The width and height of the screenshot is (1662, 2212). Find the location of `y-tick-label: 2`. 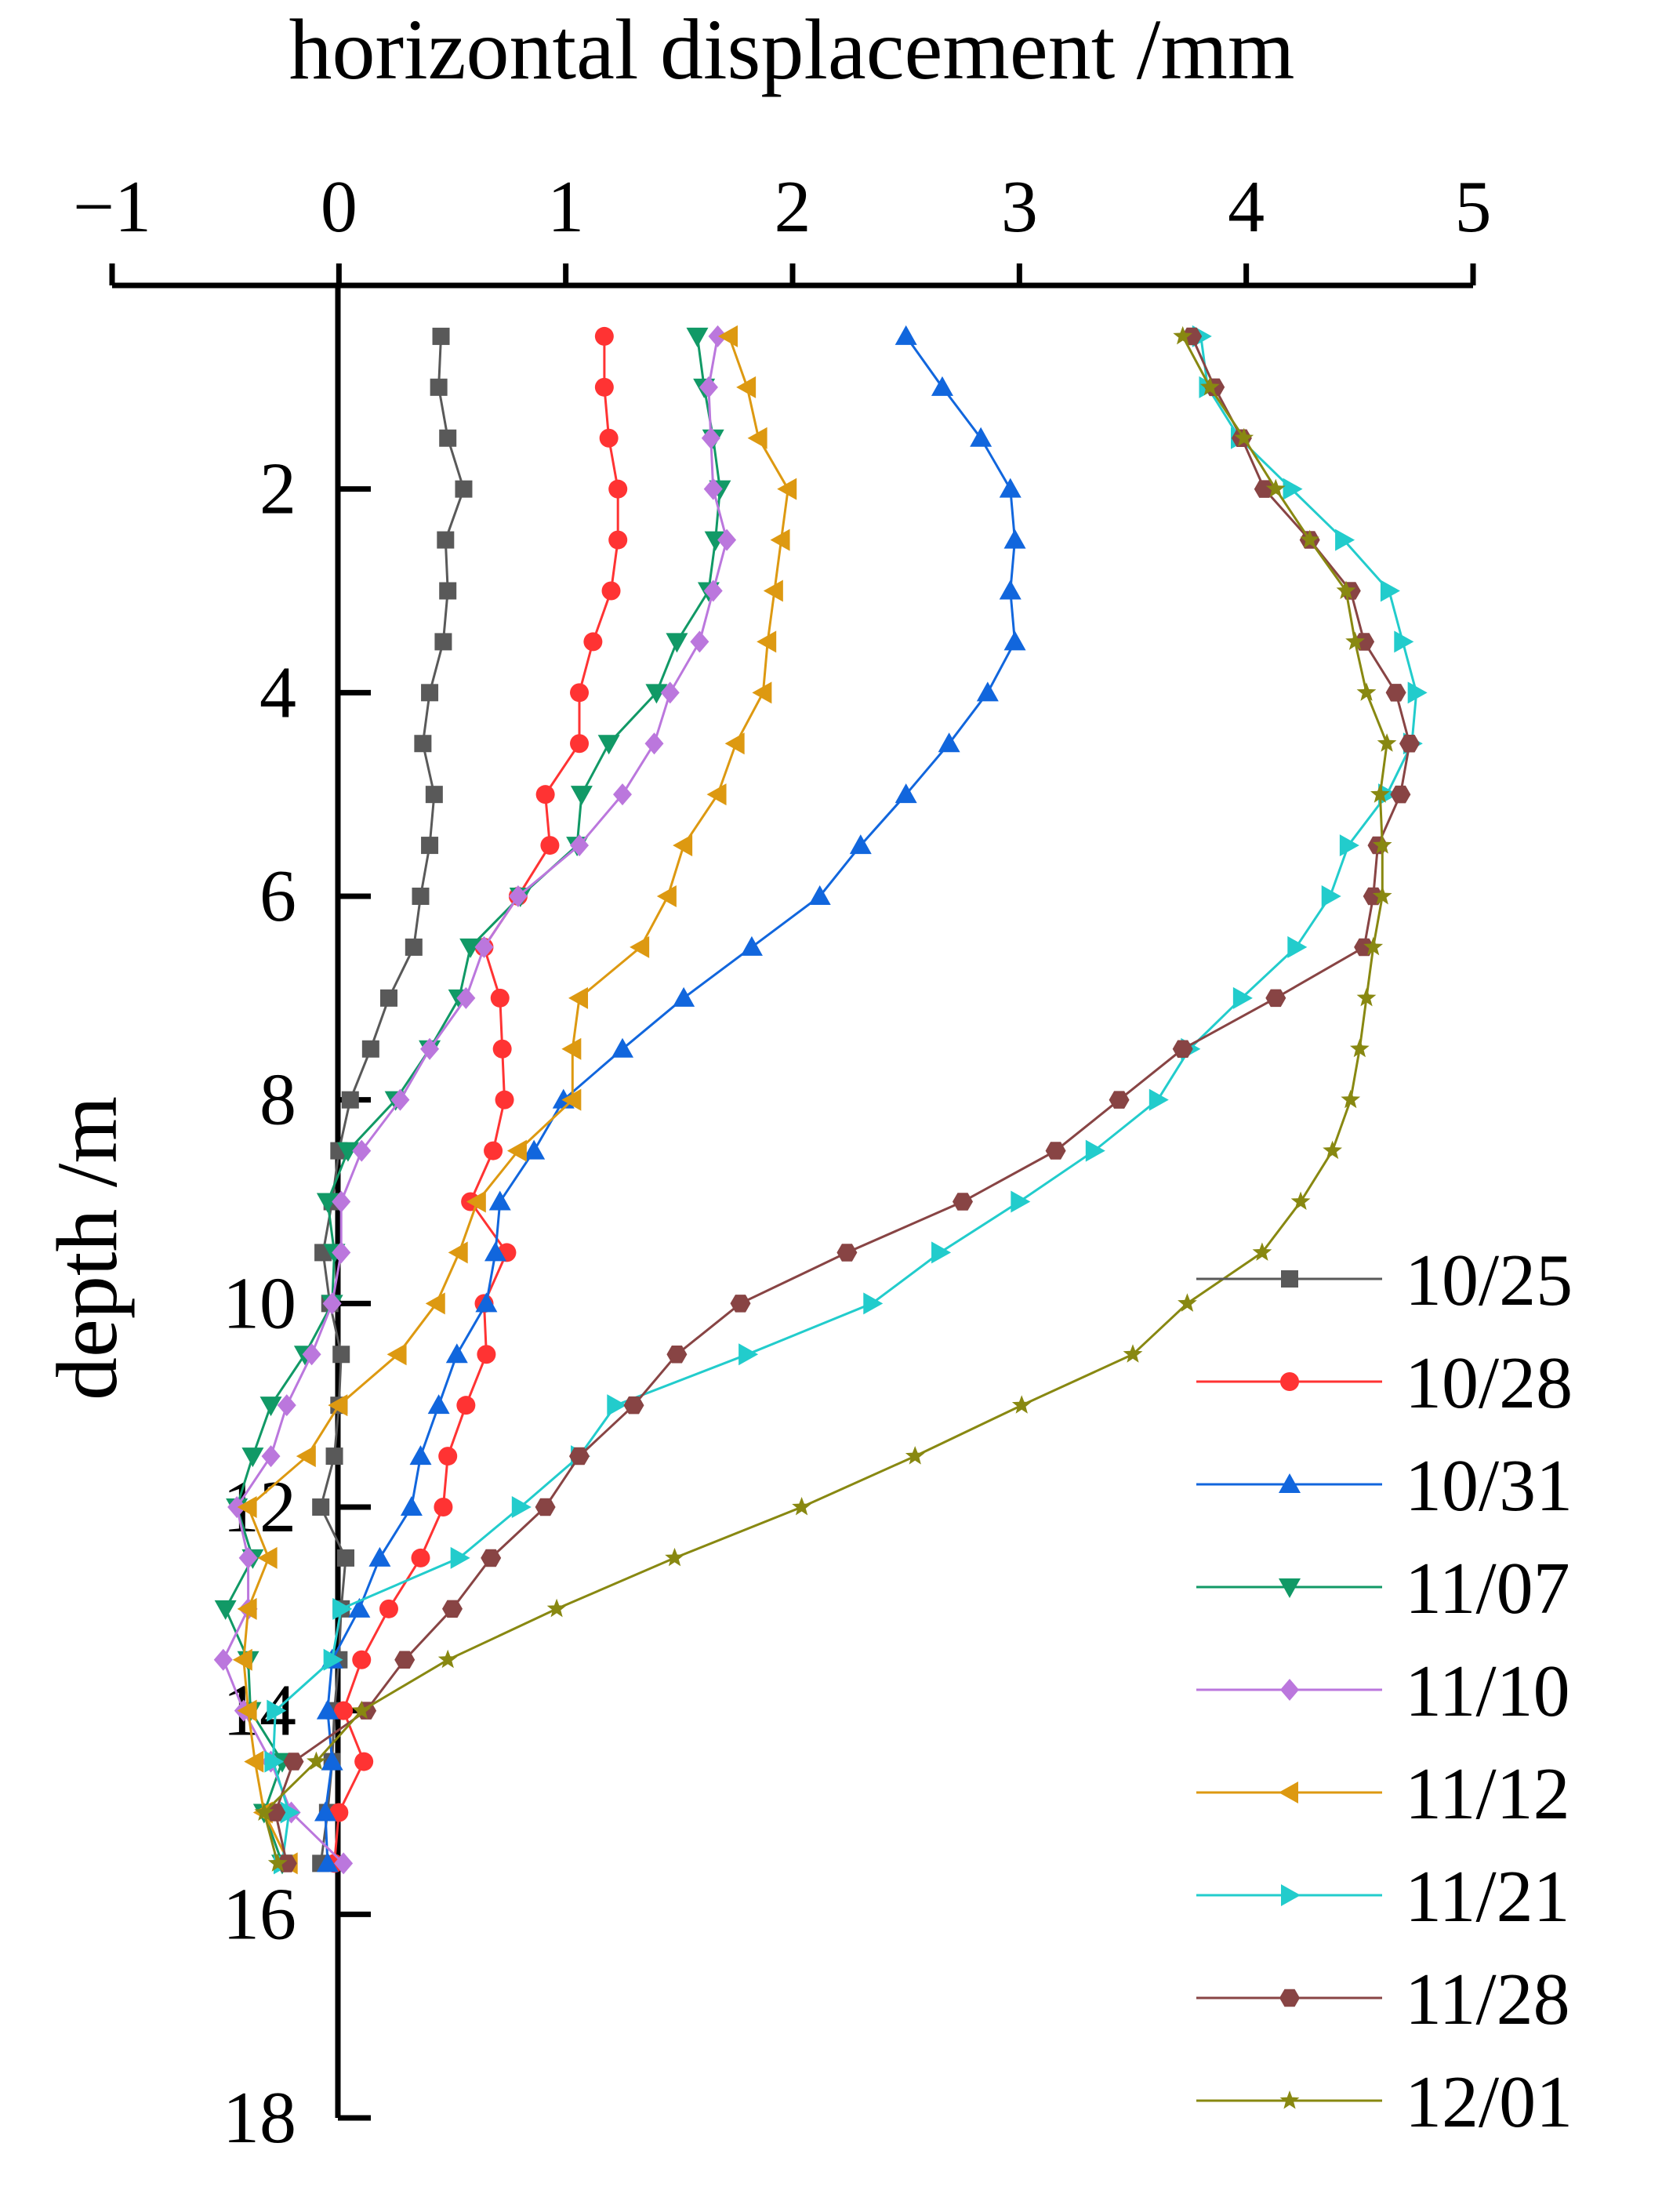

y-tick-label: 2 is located at coordinates (277, 489).